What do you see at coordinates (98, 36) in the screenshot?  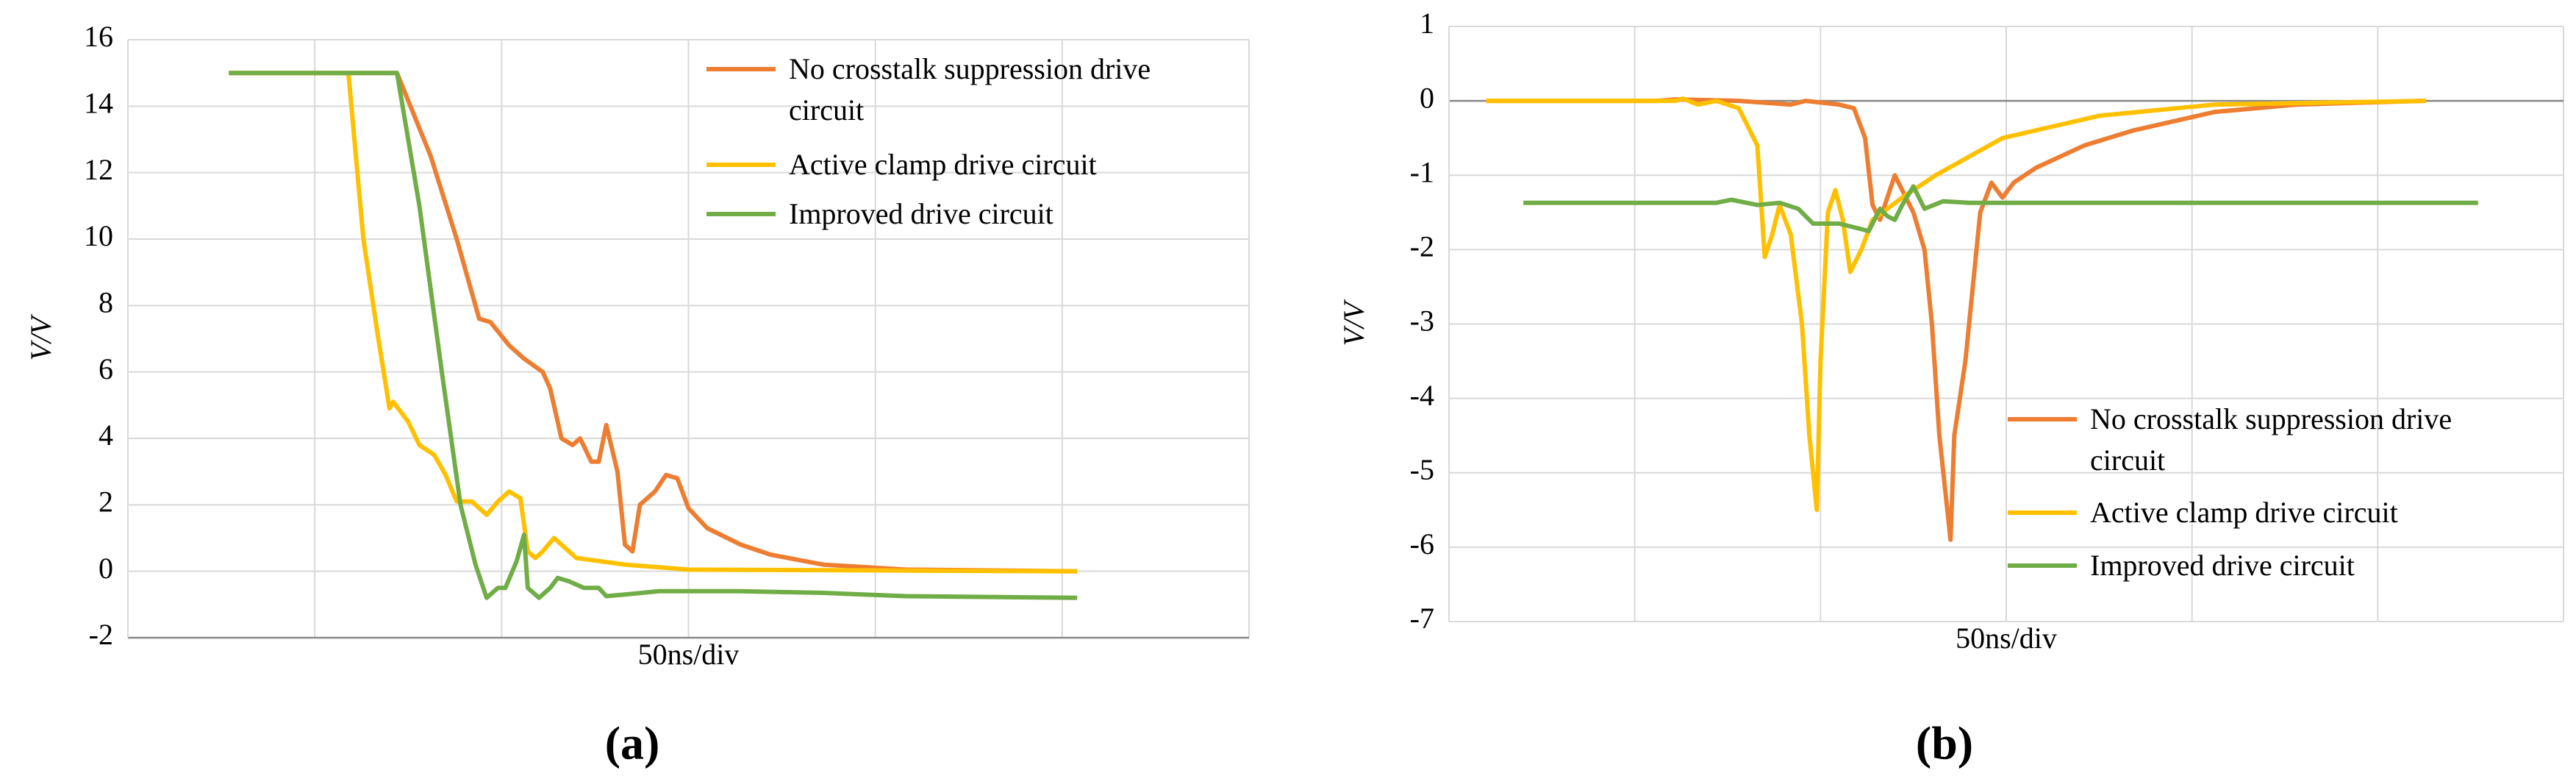 I see `y-tick-label: 16` at bounding box center [98, 36].